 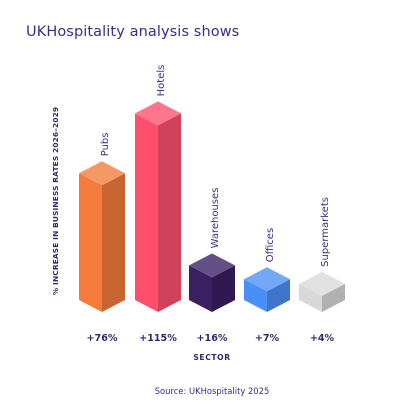 I want to click on category-label: Supermarkets, so click(x=325, y=232).